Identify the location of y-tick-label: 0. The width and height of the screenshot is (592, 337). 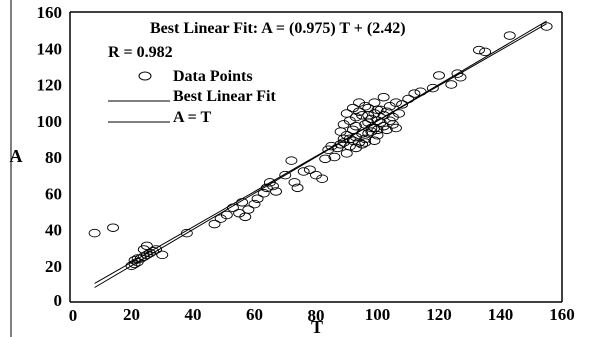
(58, 300).